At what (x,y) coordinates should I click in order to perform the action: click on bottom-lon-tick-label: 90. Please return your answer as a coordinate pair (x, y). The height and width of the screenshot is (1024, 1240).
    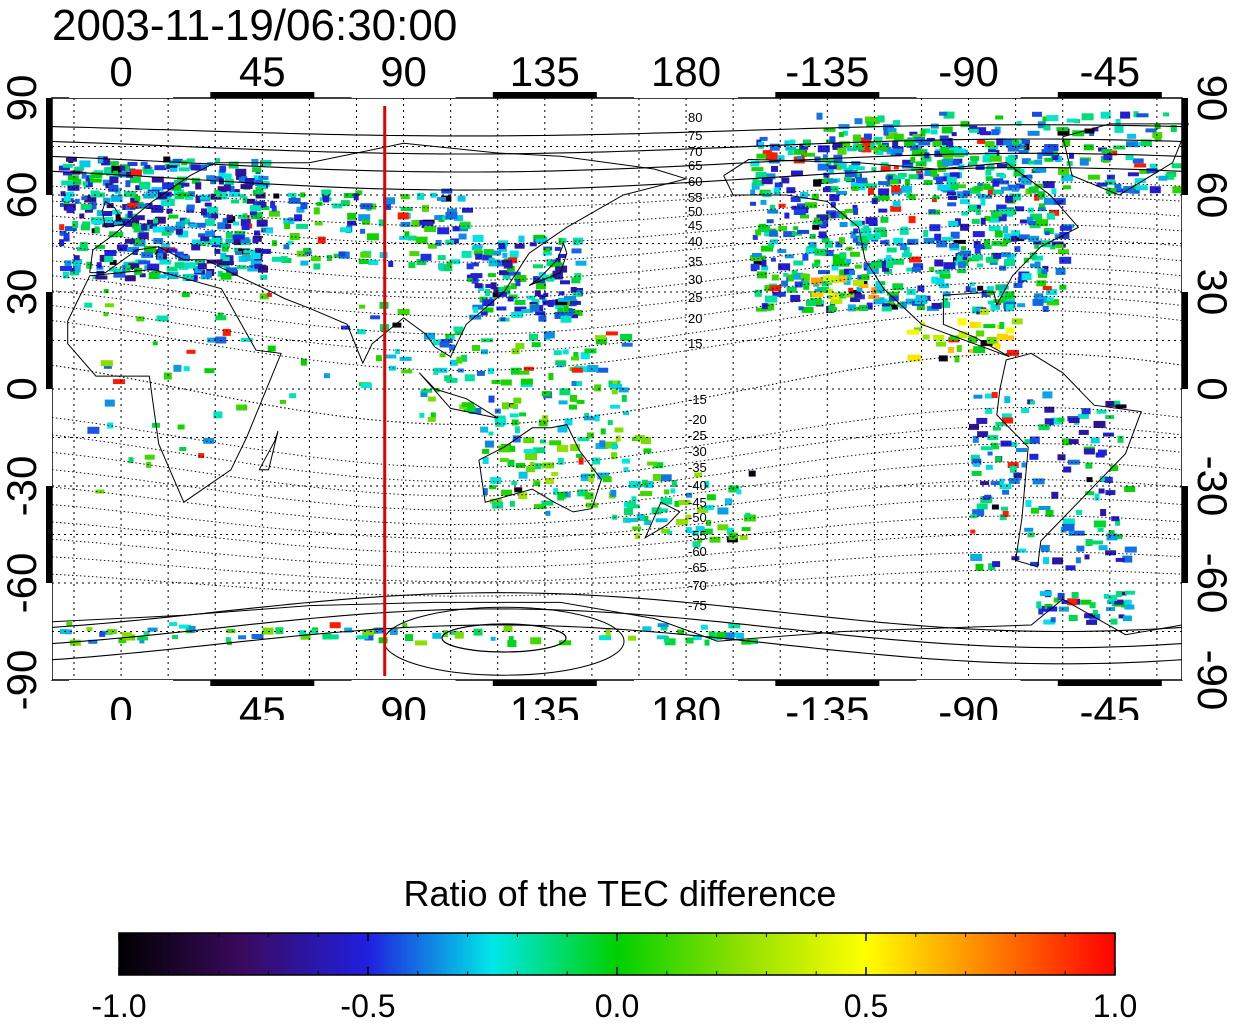
    Looking at the image, I should click on (403, 704).